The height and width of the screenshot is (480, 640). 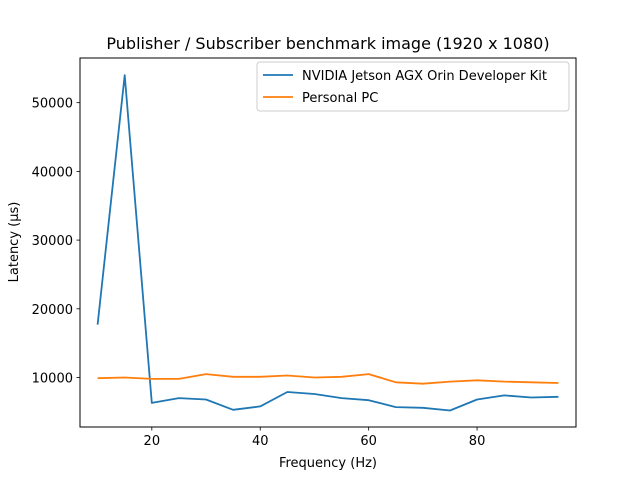 I want to click on y-tick-label: 20000, so click(x=52, y=310).